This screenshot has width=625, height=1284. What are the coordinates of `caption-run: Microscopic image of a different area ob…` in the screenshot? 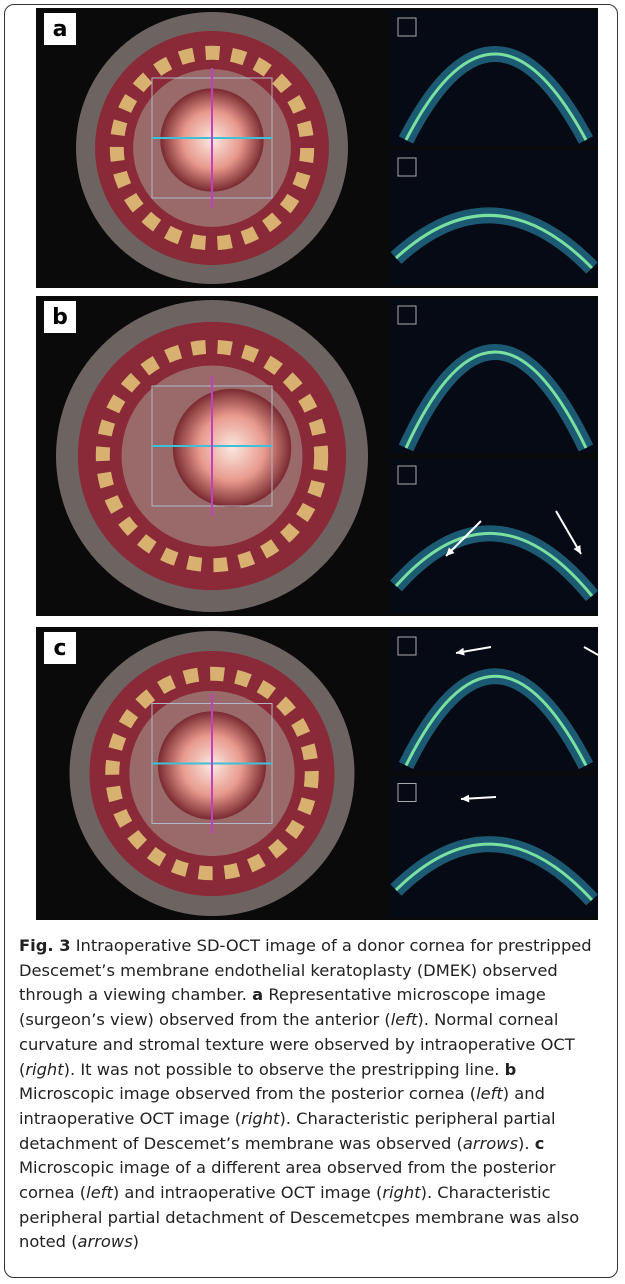 It's located at (287, 1180).